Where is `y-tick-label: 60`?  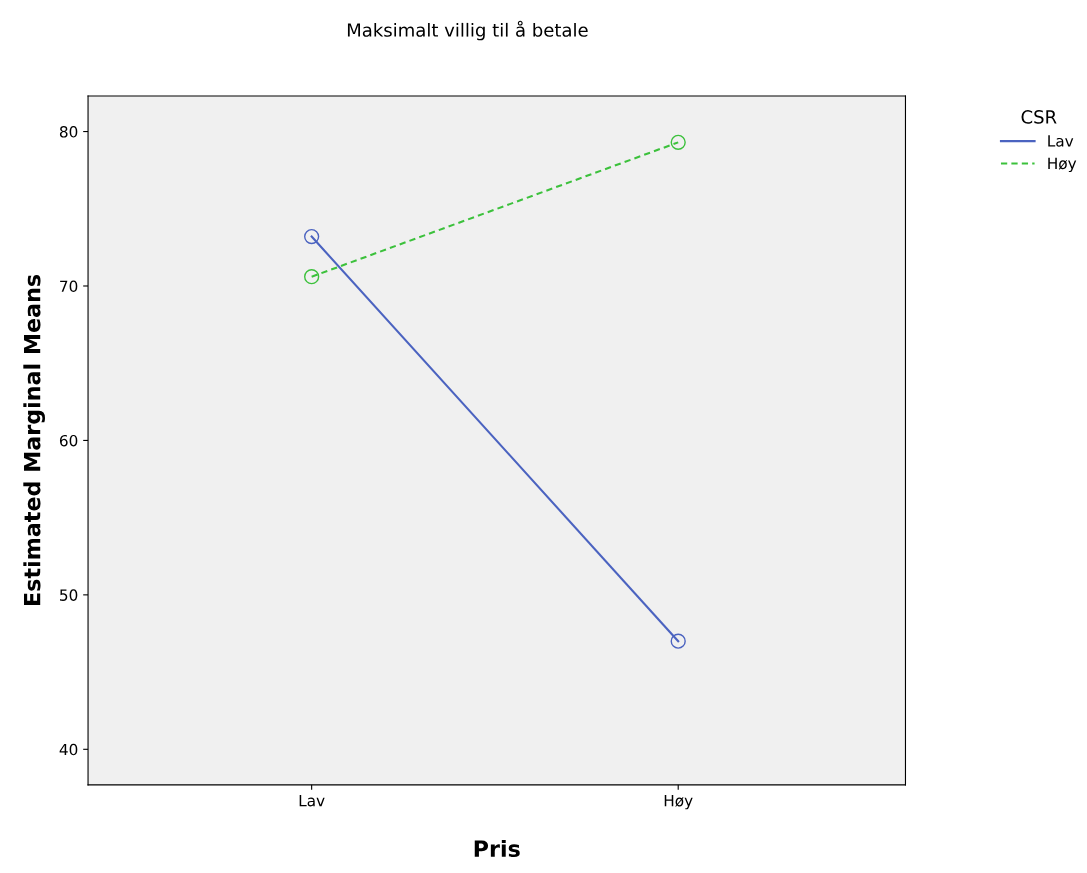
y-tick-label: 60 is located at coordinates (68, 440).